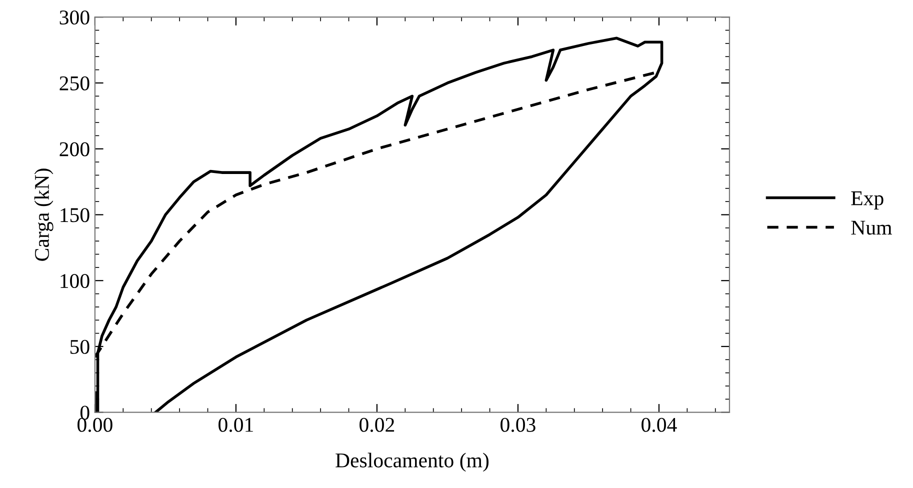 Image resolution: width=913 pixels, height=488 pixels. I want to click on x-tick-label: 0.03, so click(518, 425).